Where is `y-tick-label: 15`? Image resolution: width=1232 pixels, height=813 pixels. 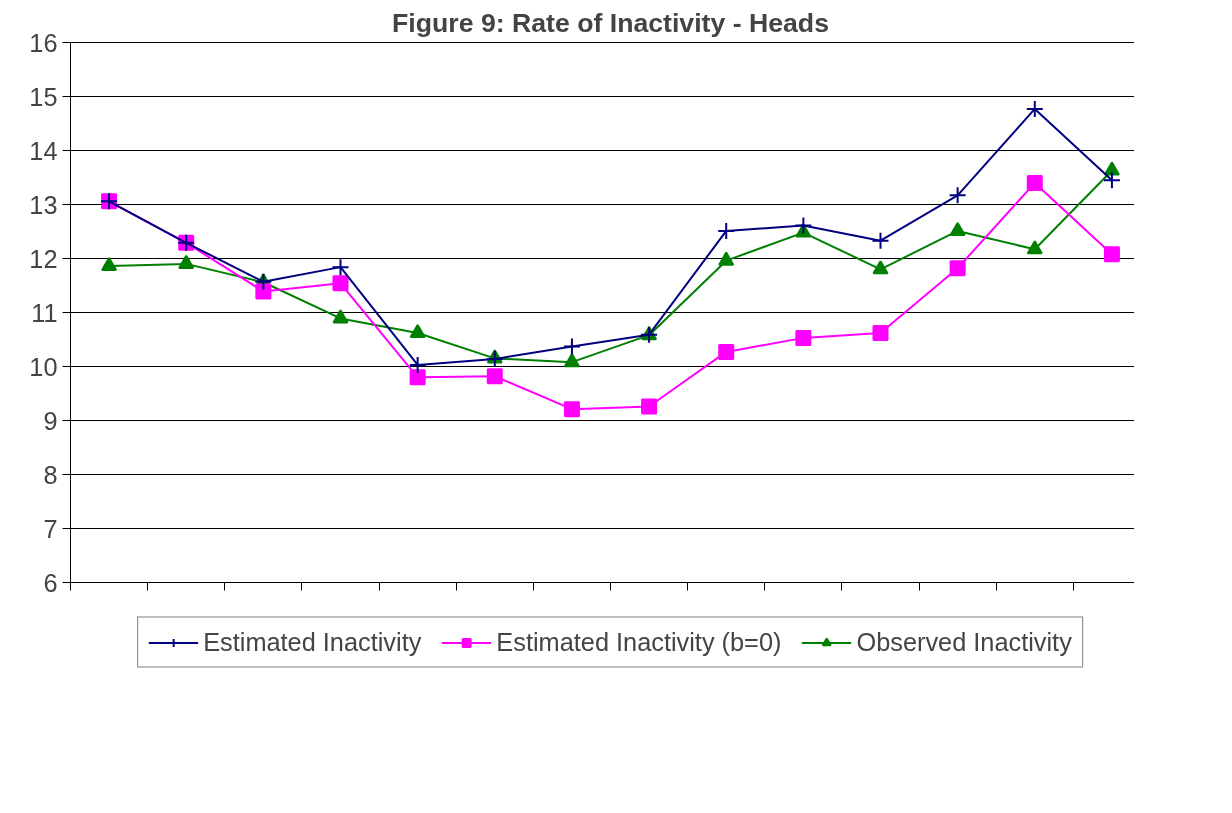 y-tick-label: 15 is located at coordinates (43, 96).